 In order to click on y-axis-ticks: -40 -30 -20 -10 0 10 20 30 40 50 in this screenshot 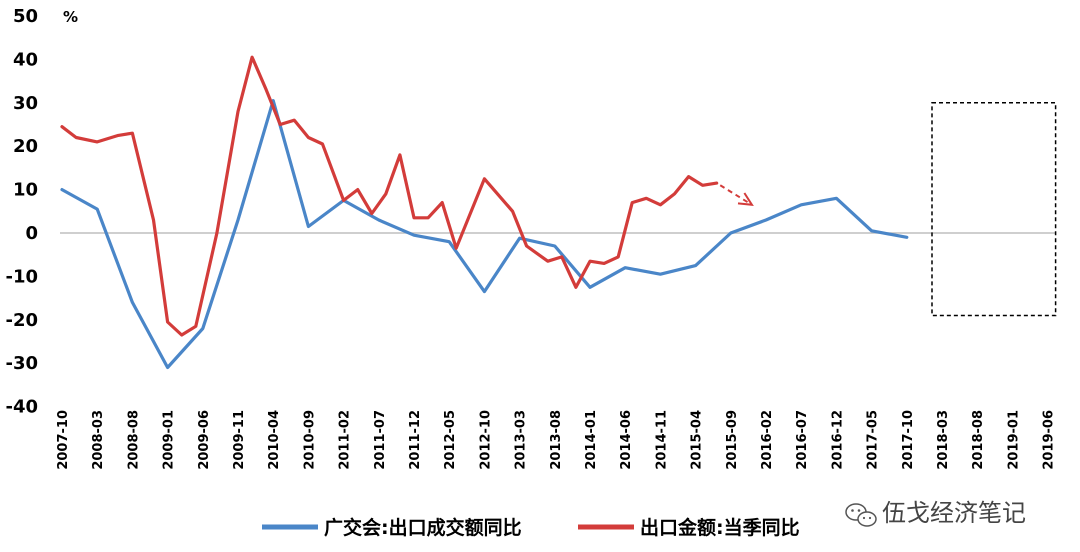, I will do `click(21, 212)`.